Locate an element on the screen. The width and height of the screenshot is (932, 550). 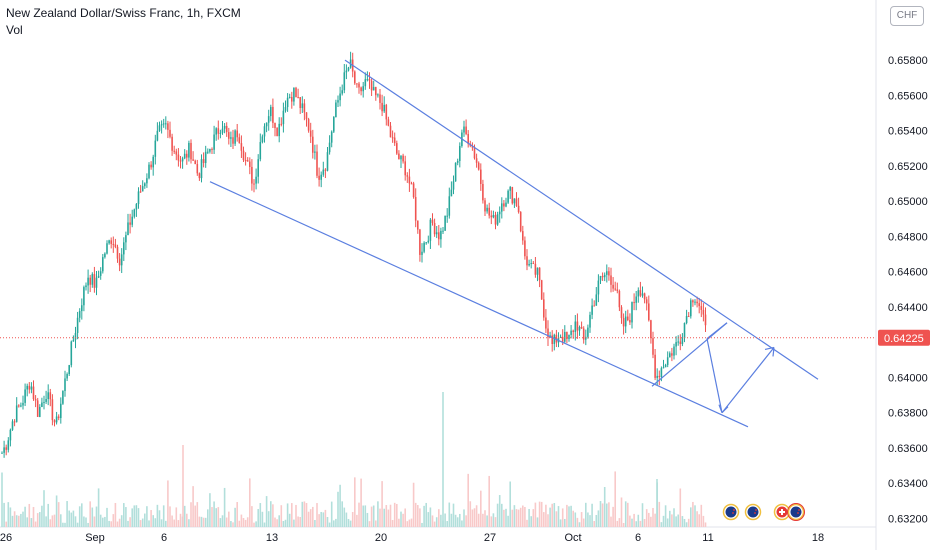
x-tick-label: Sep is located at coordinates (95, 538).